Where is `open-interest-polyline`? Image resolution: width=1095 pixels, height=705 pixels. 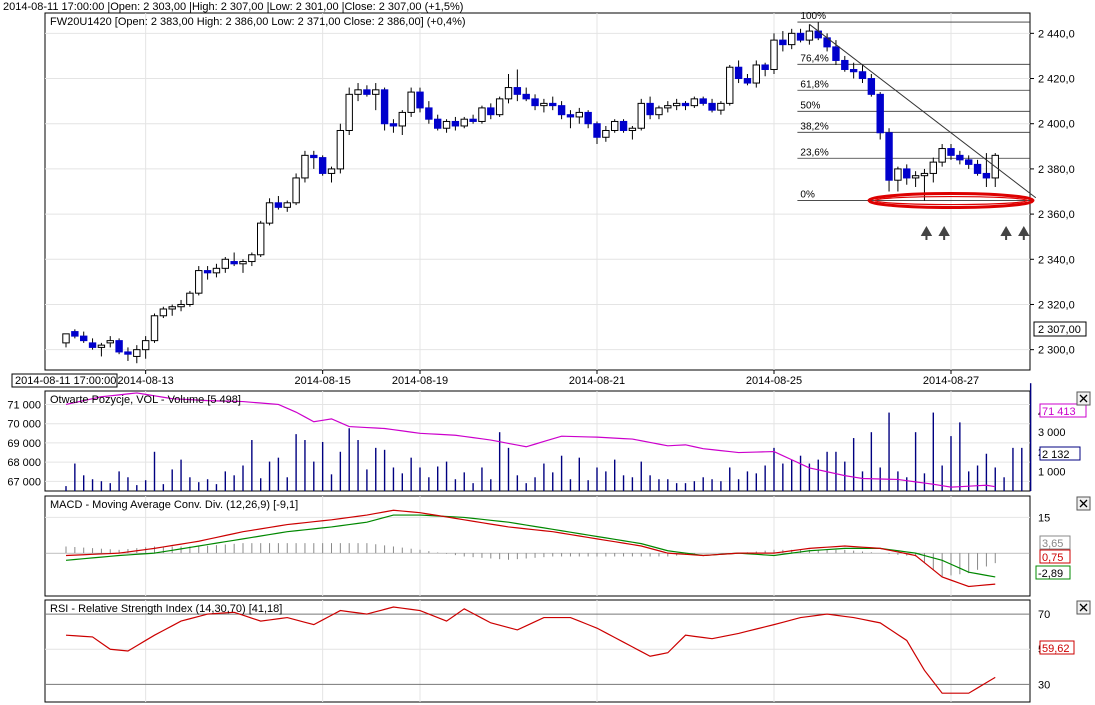
open-interest-polyline is located at coordinates (530, 440).